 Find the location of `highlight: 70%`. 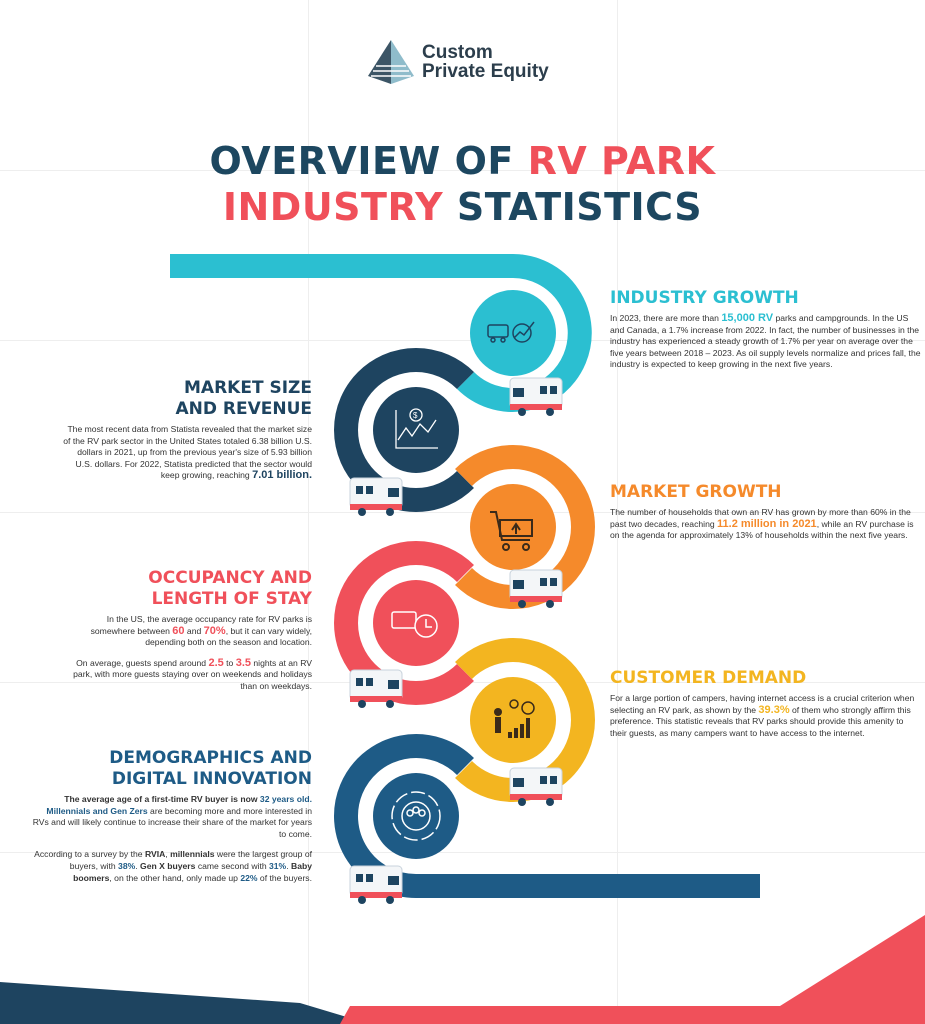

highlight: 70% is located at coordinates (214, 630).